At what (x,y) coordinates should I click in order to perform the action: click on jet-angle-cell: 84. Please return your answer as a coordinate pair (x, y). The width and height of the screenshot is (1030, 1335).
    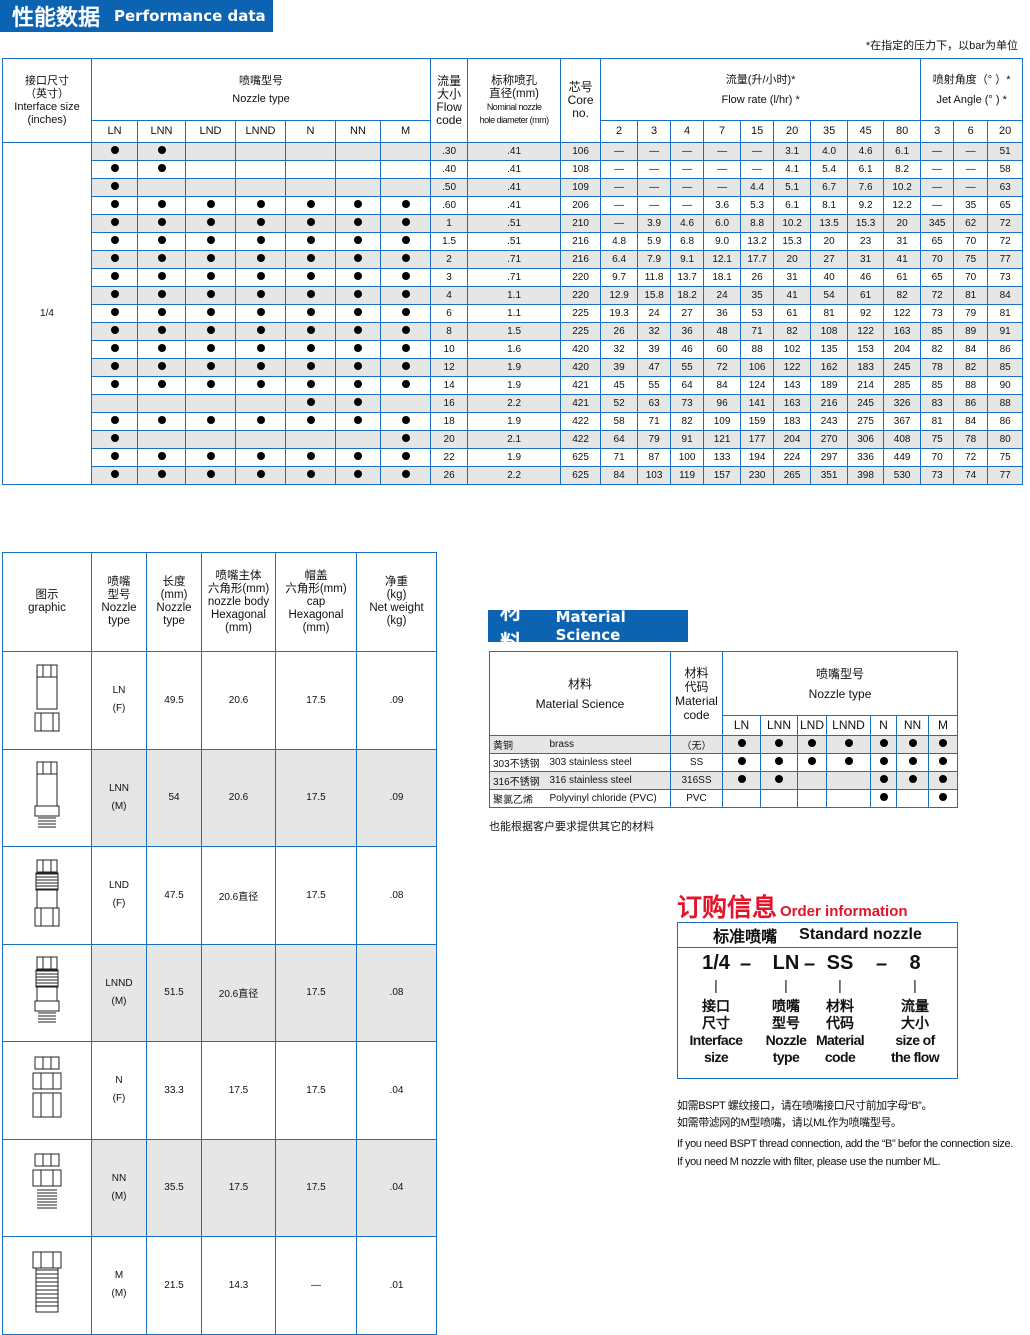
    Looking at the image, I should click on (971, 421).